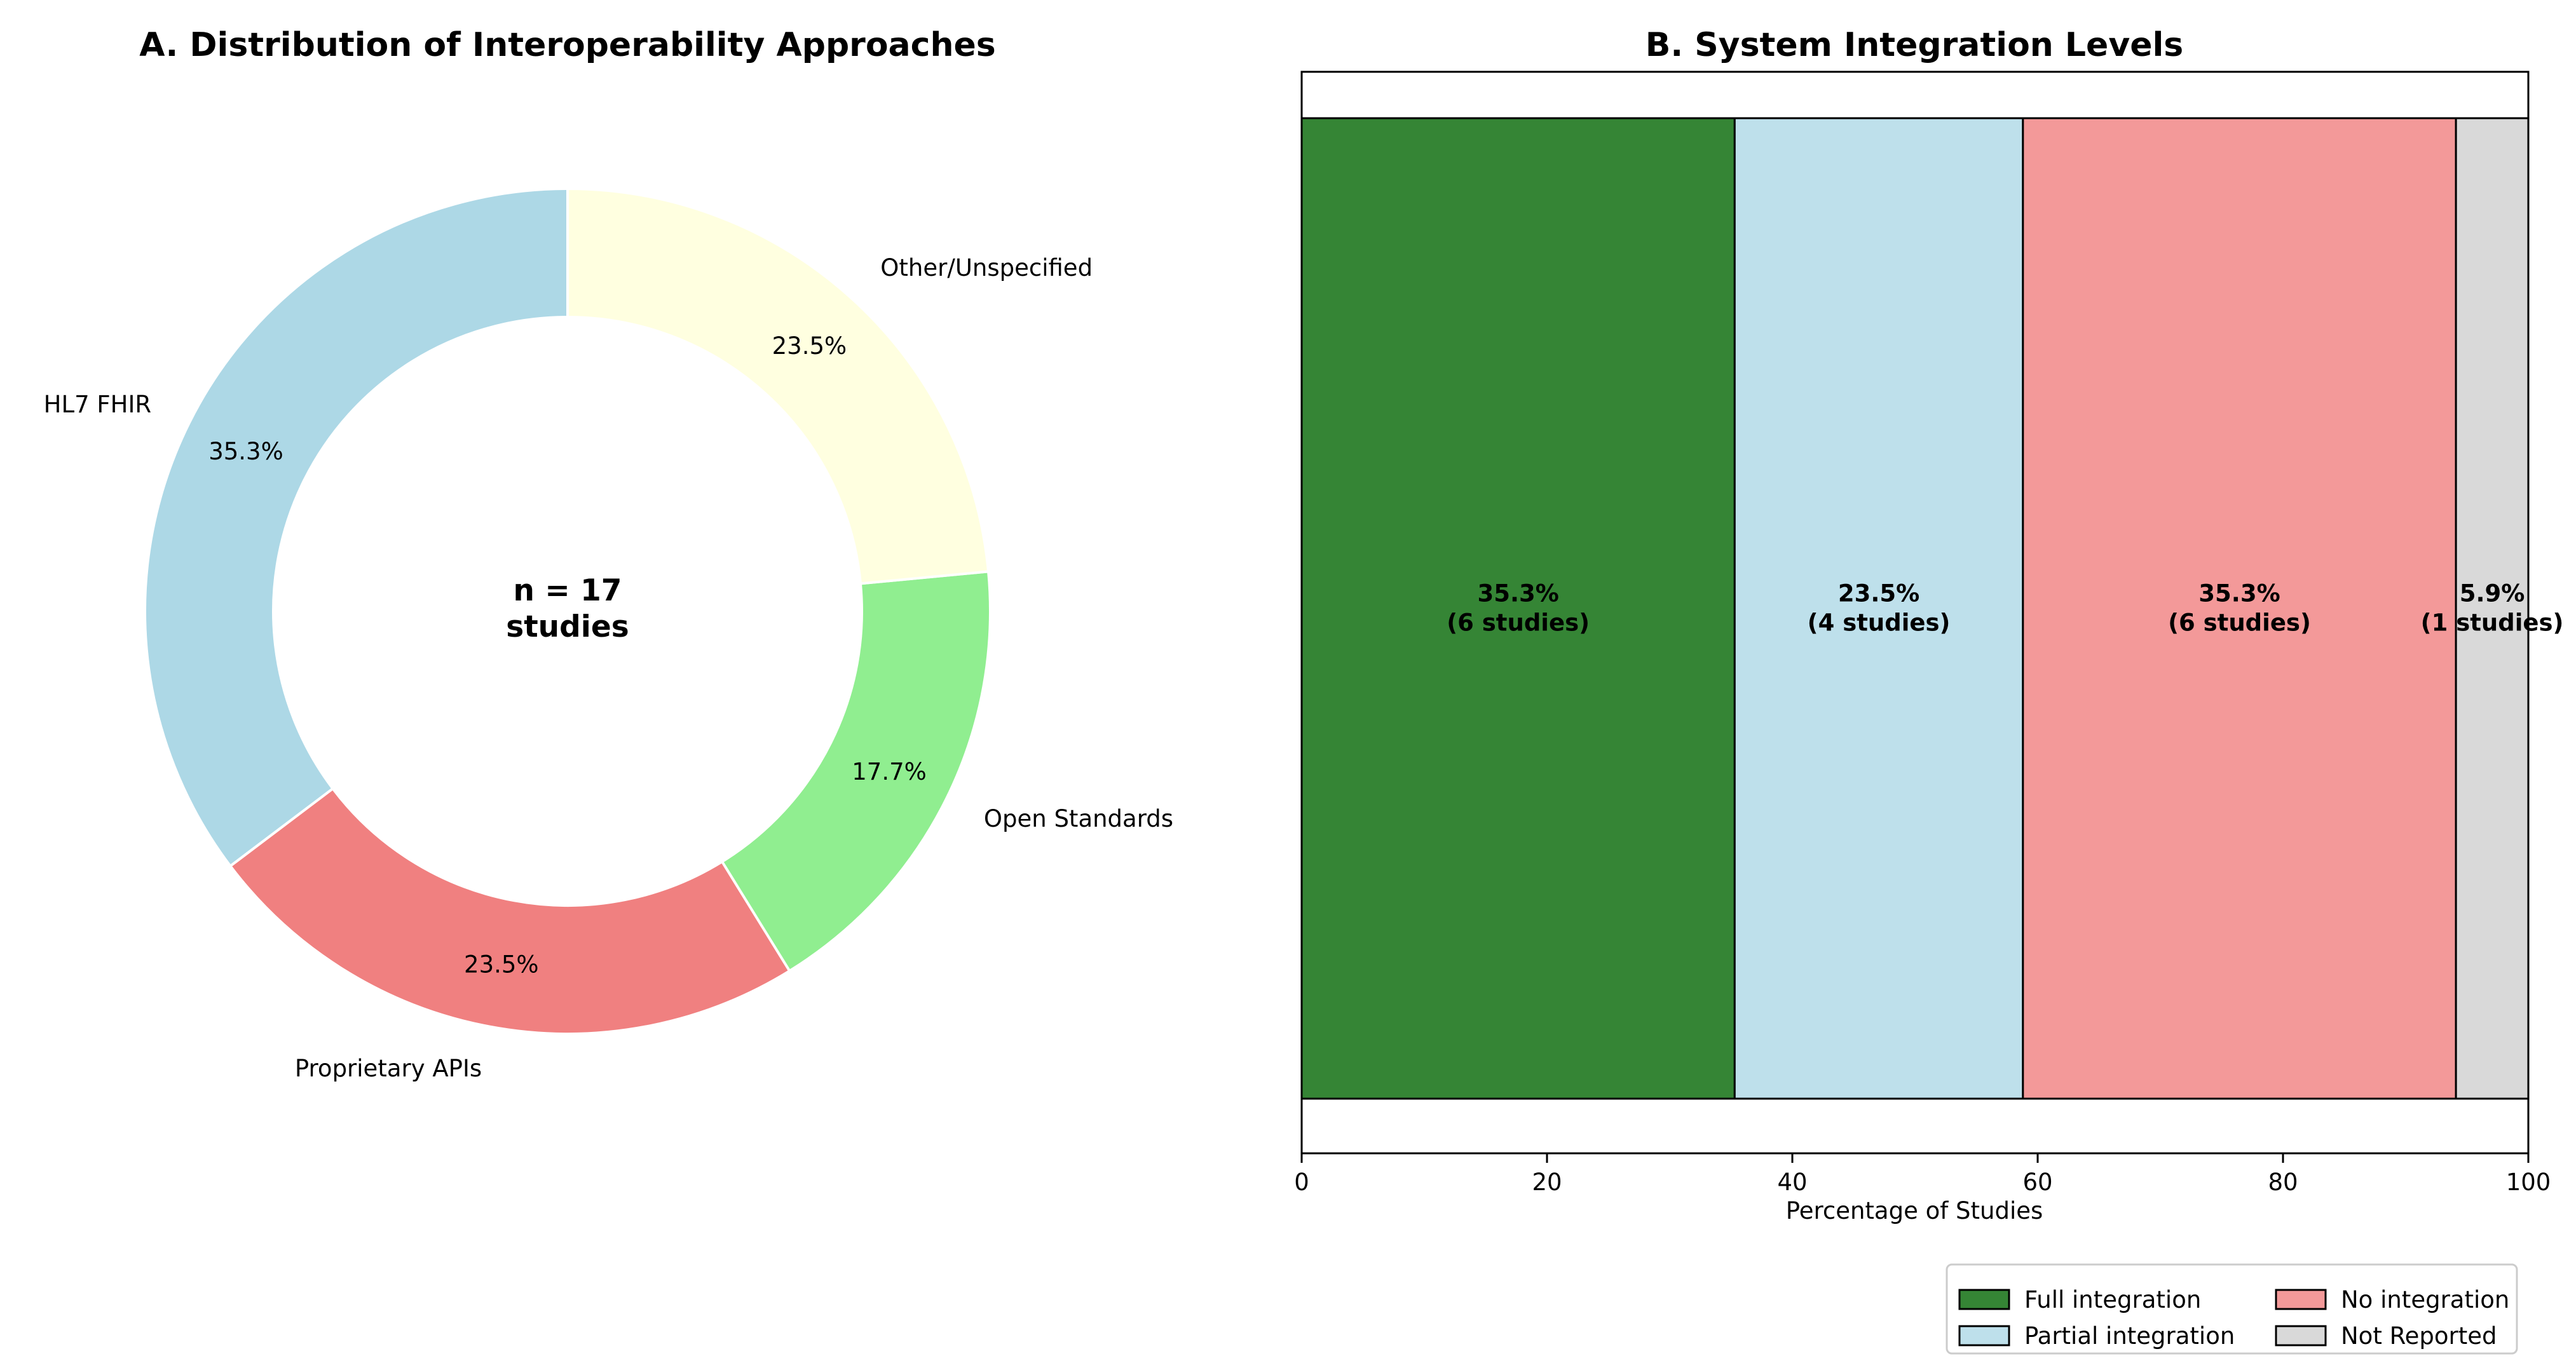  I want to click on x-tick-label-20: 20, so click(1547, 1183).